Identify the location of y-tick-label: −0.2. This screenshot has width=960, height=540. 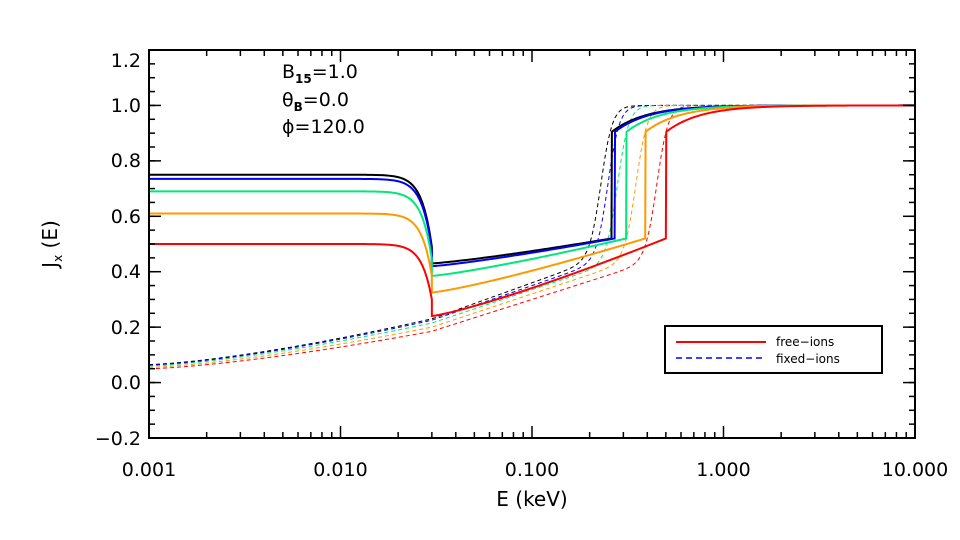
(118, 439).